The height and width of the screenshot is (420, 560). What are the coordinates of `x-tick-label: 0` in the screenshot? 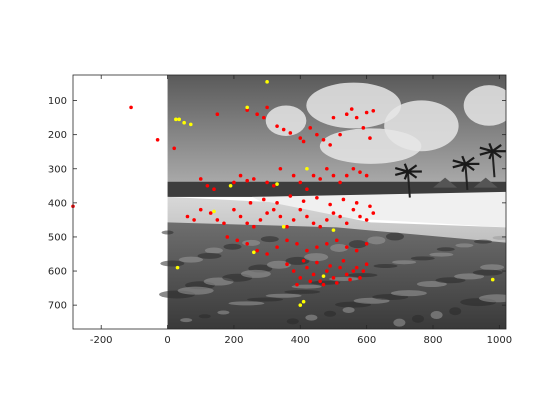 It's located at (167, 340).